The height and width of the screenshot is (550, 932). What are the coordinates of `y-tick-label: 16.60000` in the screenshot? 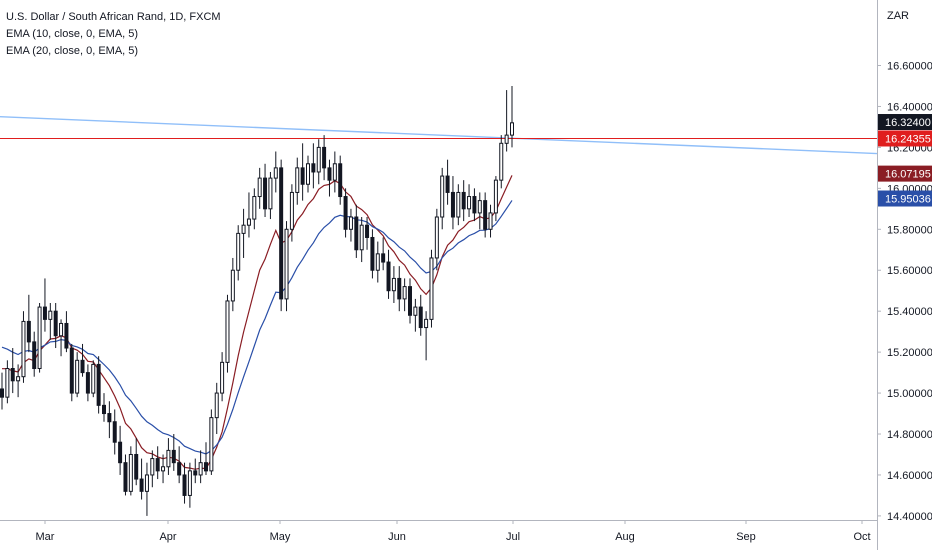 It's located at (909, 67).